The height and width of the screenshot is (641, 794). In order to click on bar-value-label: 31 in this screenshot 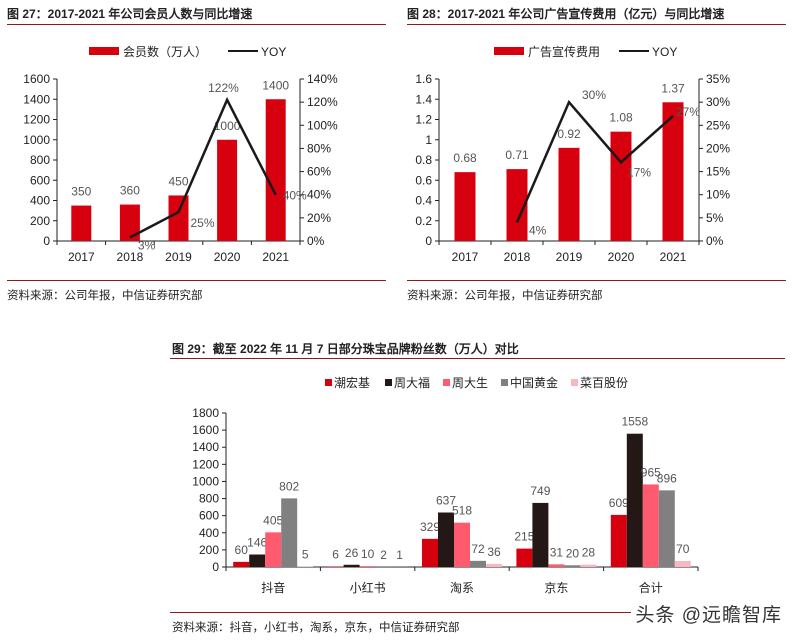, I will do `click(557, 552)`.